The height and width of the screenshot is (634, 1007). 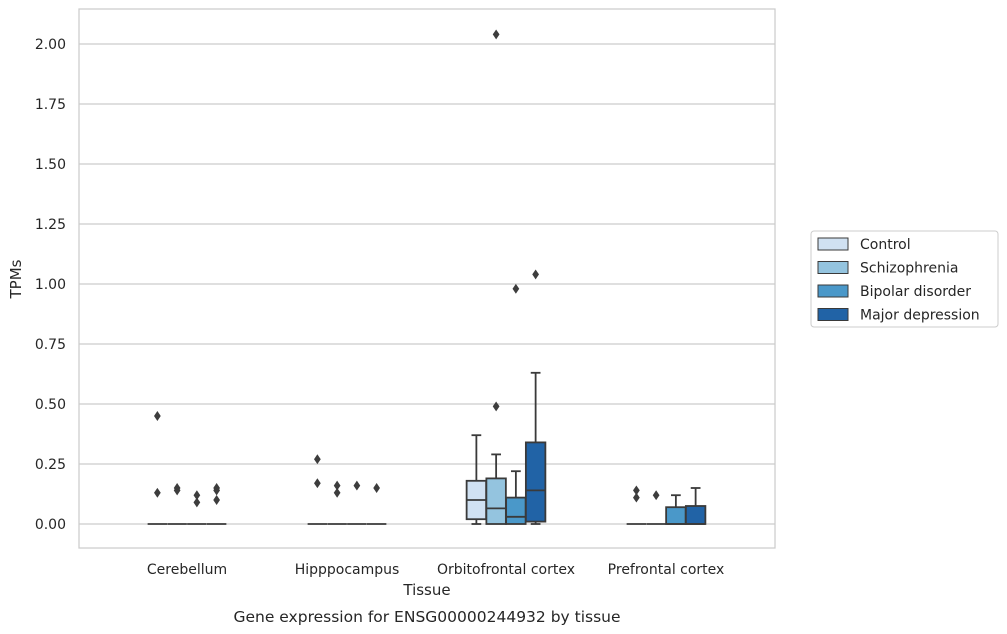 I want to click on legend-label: Bipolar disorder, so click(x=915, y=292).